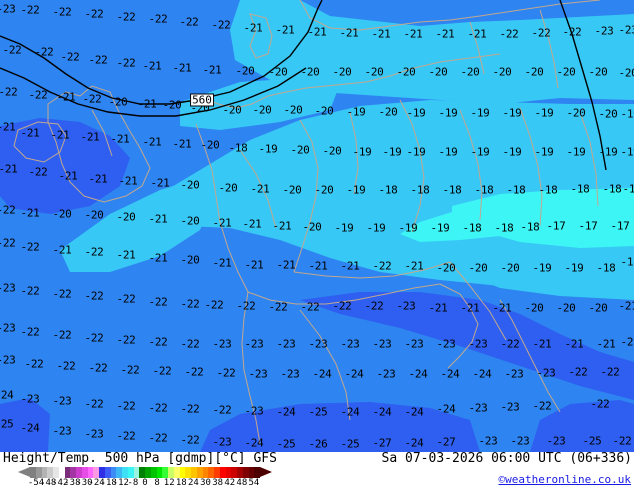 This screenshot has width=634, height=490. I want to click on scale-tick: 24, so click(193, 483).